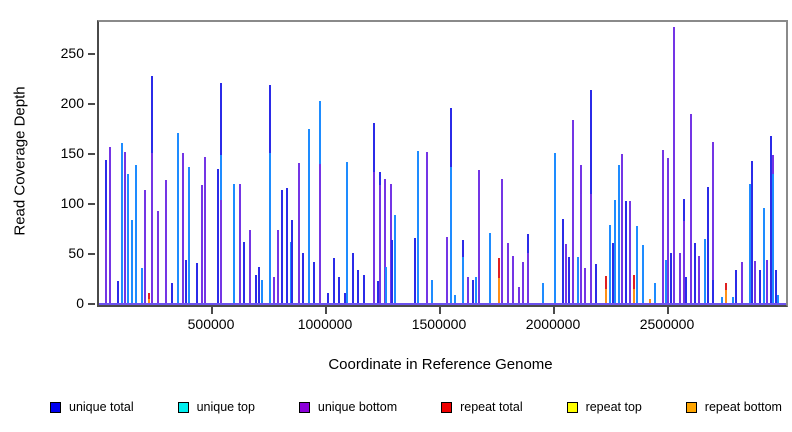 This screenshot has width=792, height=432. I want to click on legend-label: unique bottom, so click(357, 407).